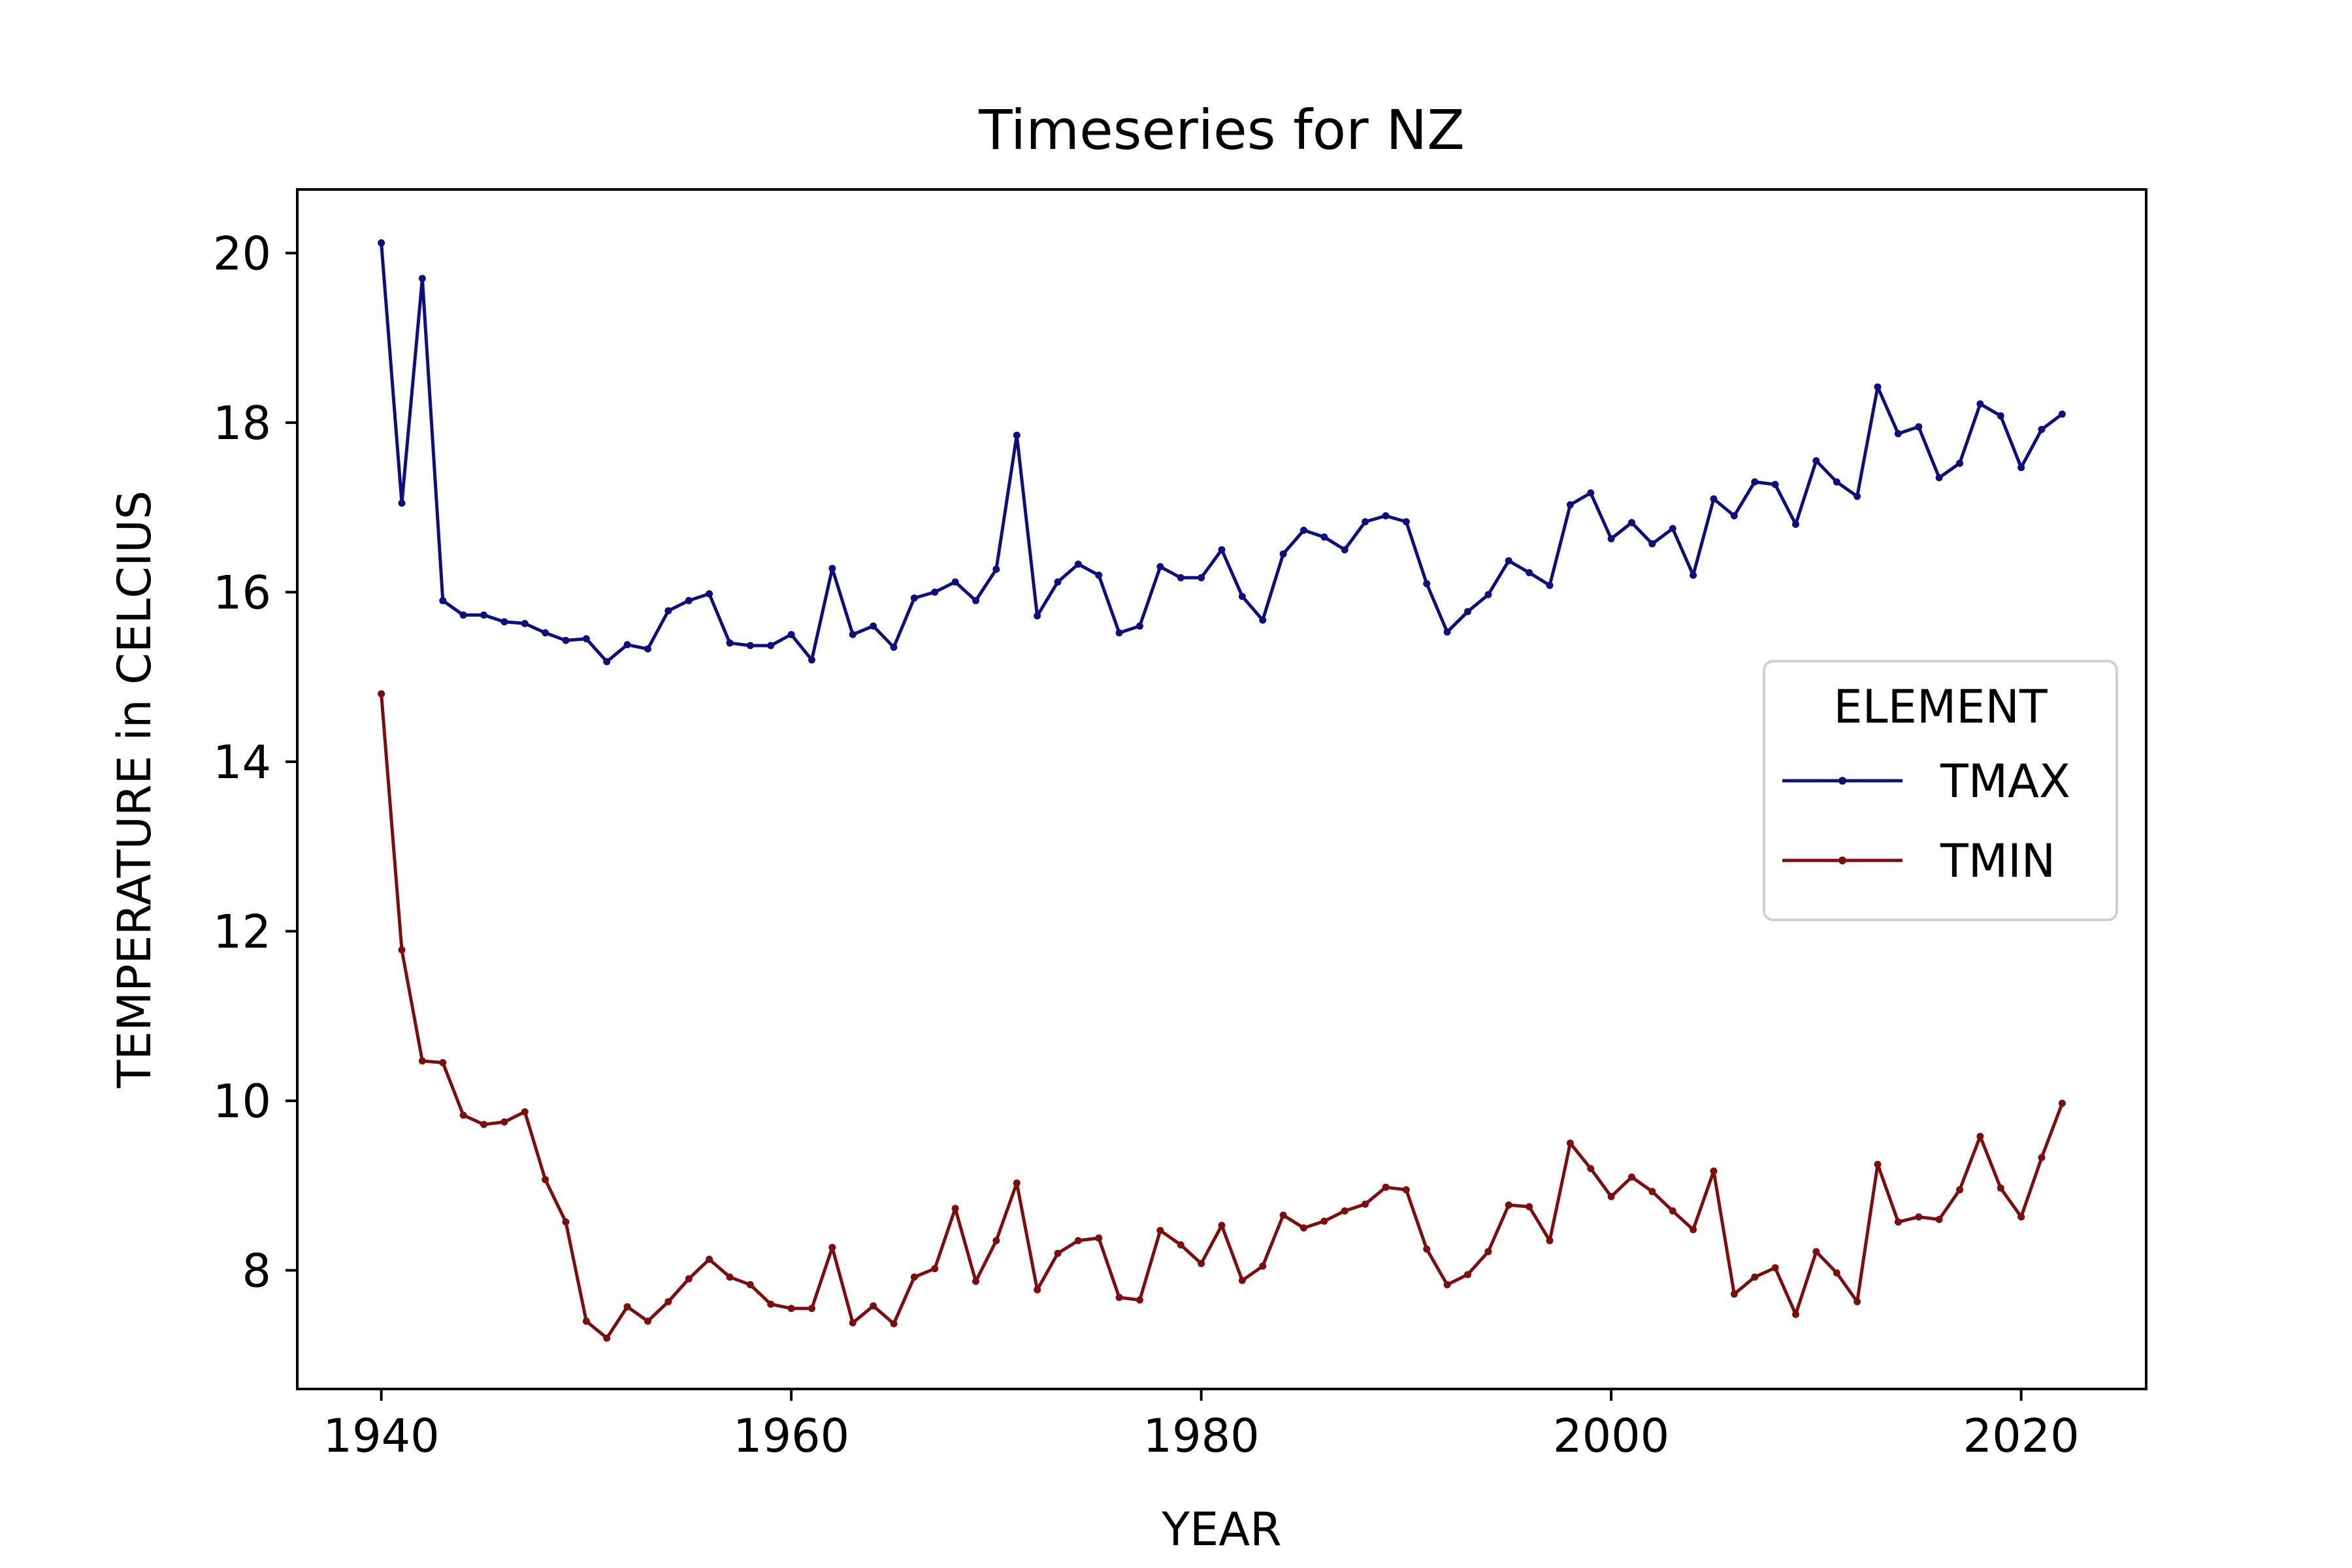 Image resolution: width=2352 pixels, height=1568 pixels. I want to click on legend: ELEMENT TMAX TMIN, so click(1940, 790).